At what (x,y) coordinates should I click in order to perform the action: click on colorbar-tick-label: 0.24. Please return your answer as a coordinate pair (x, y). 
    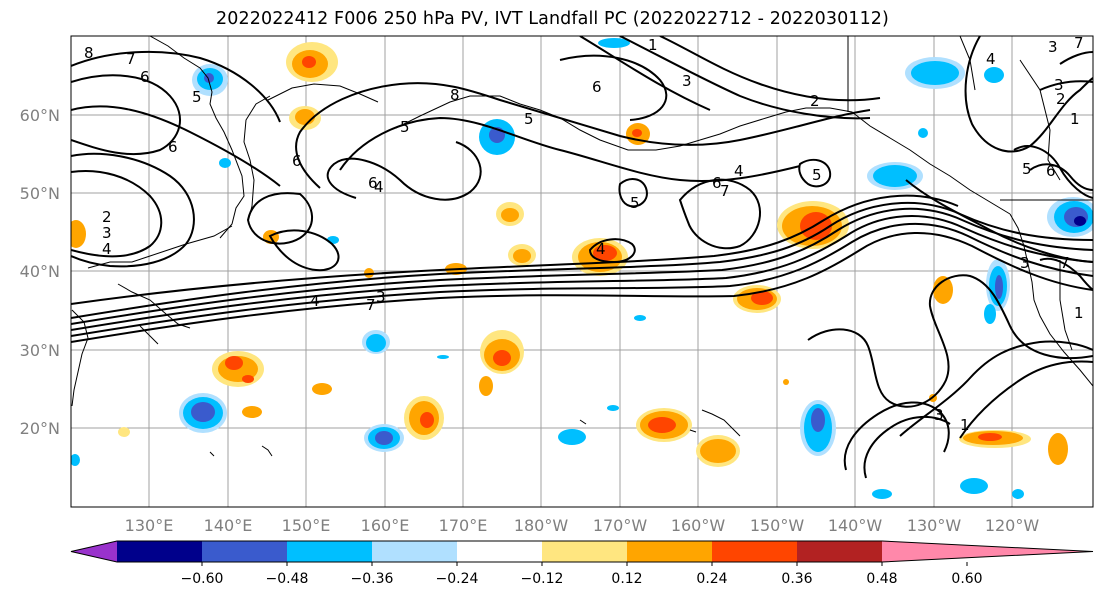
    Looking at the image, I should click on (711, 579).